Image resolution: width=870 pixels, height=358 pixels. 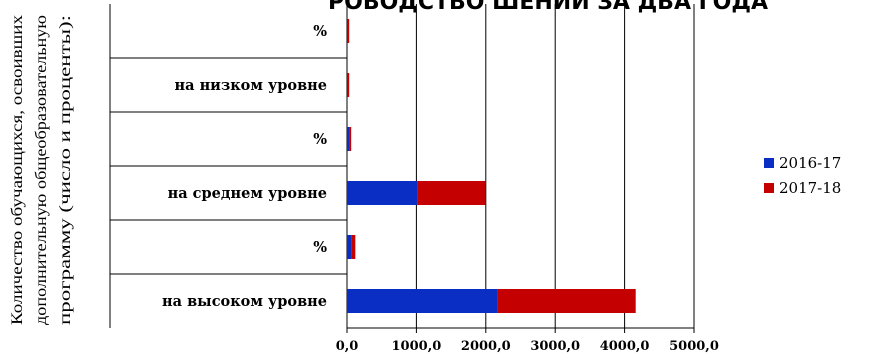 What do you see at coordinates (555, 346) in the screenshot?
I see `x-tick-label-3: 3000,0` at bounding box center [555, 346].